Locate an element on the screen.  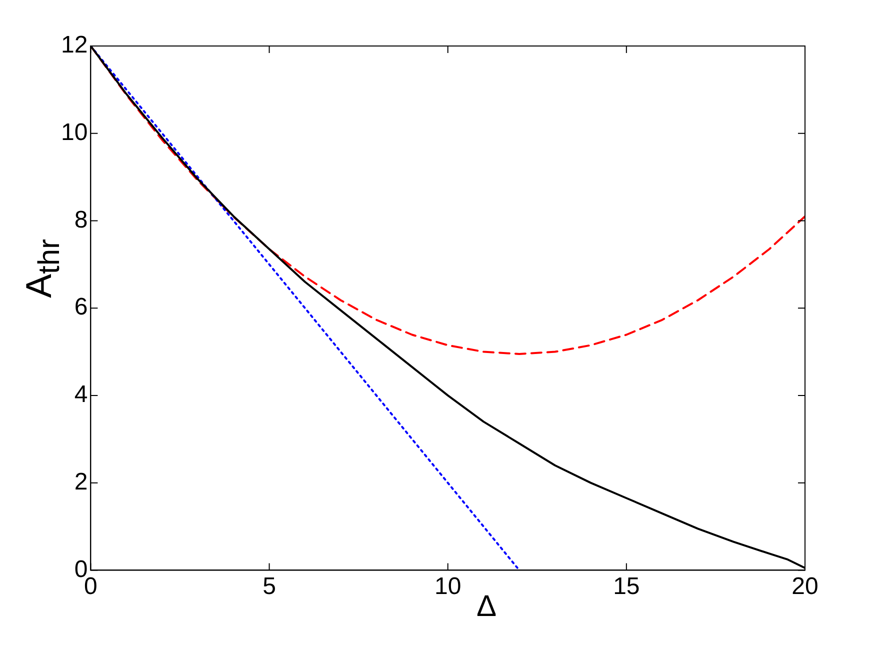
x-tick-label: 10 is located at coordinates (448, 586).